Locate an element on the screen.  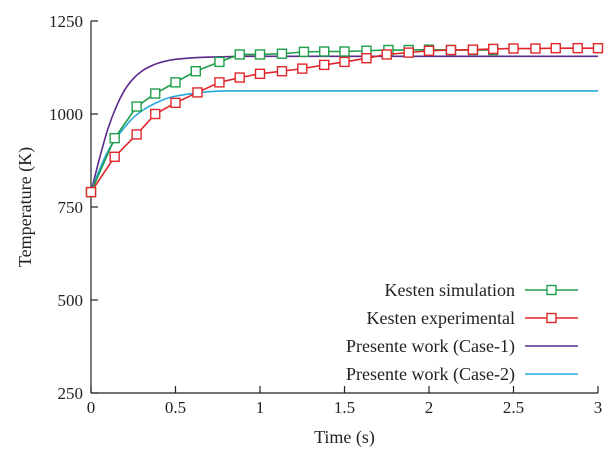
x-tick-label: 2.5 is located at coordinates (513, 407).